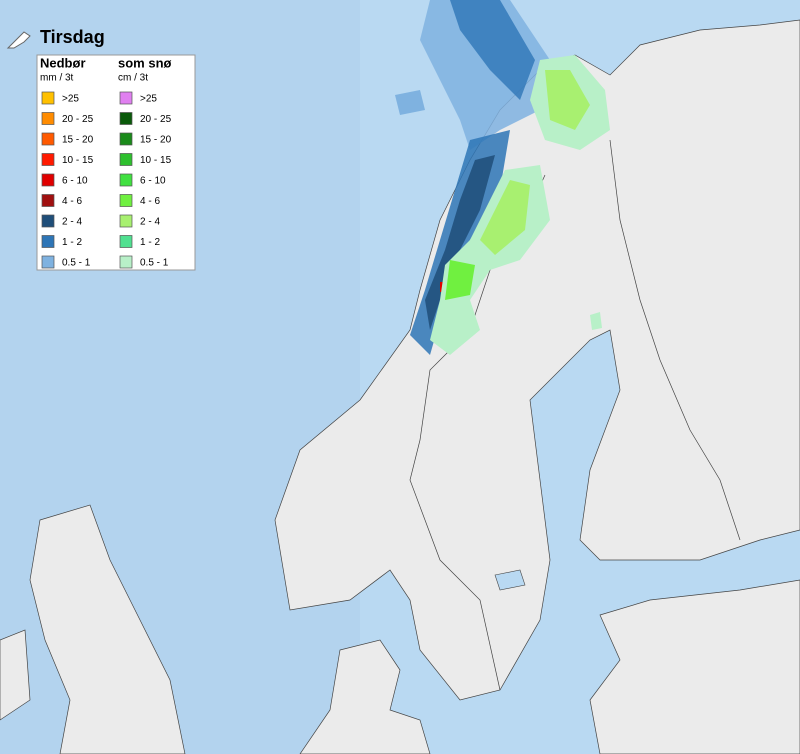  Describe the element at coordinates (18, 40) in the screenshot. I see `icon` at that location.